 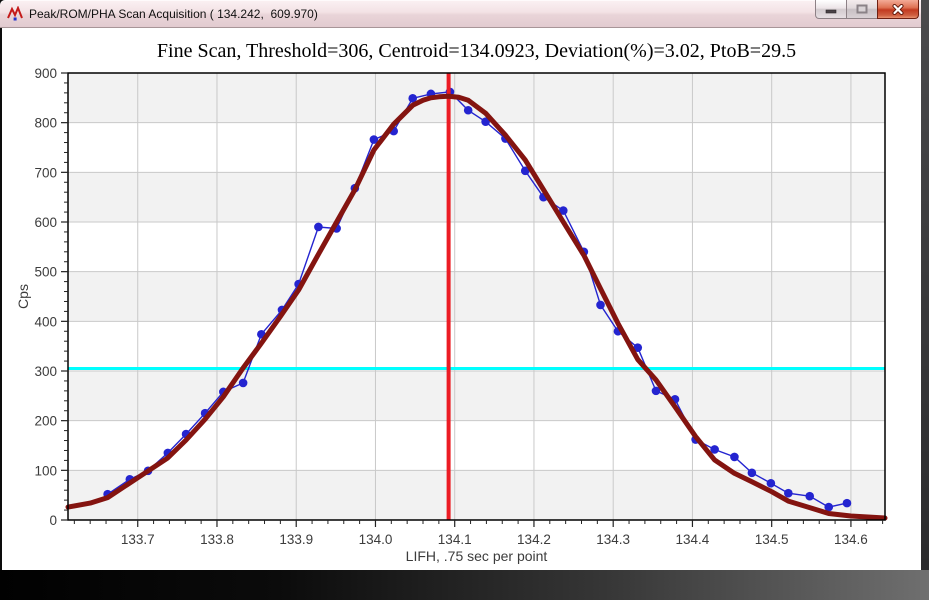 I want to click on svg-text: 134.2, so click(x=534, y=539).